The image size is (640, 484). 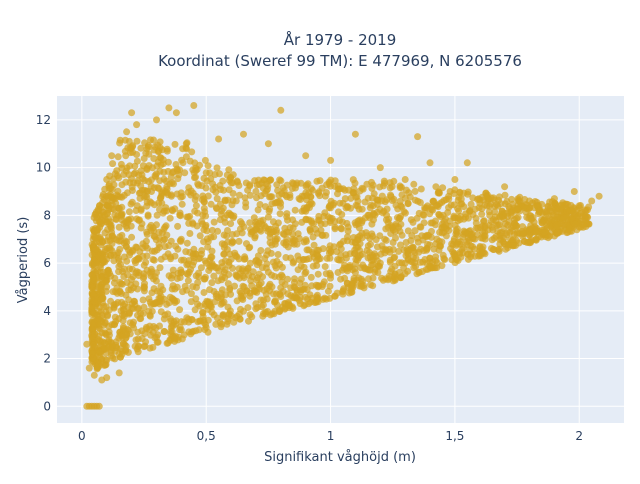 What do you see at coordinates (579, 436) in the screenshot?
I see `x-tick-label: 2` at bounding box center [579, 436].